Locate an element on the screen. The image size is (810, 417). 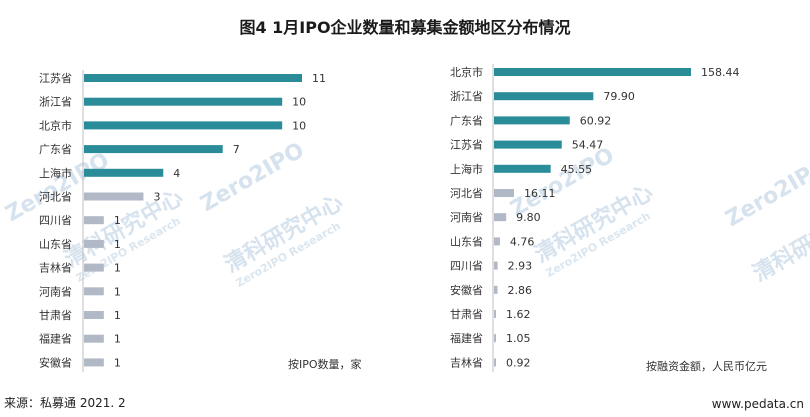
data-label: 2.86 is located at coordinates (520, 290).